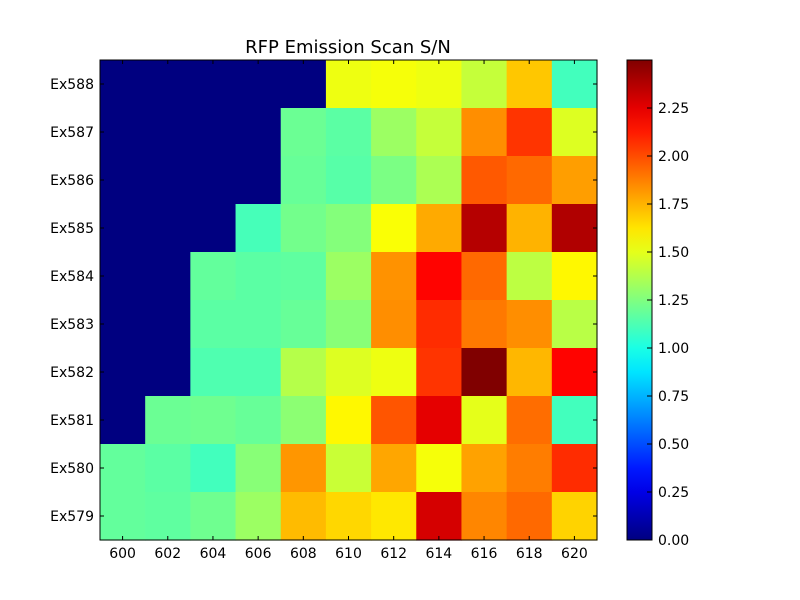 This screenshot has width=800, height=600. I want to click on y-tick-label: Ex579, so click(72, 517).